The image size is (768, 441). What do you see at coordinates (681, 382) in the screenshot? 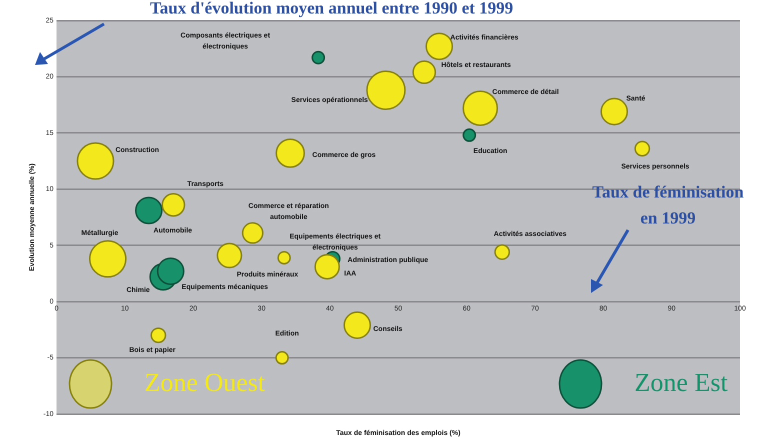
I see `legend-label: Zone Est` at bounding box center [681, 382].